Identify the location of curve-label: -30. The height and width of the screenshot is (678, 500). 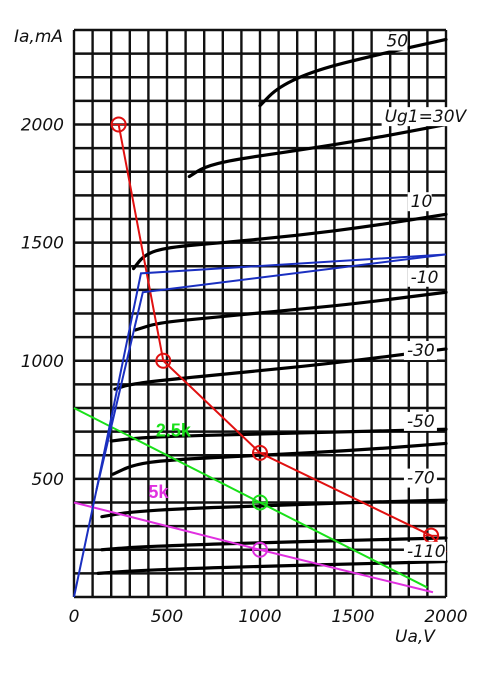
(421, 351).